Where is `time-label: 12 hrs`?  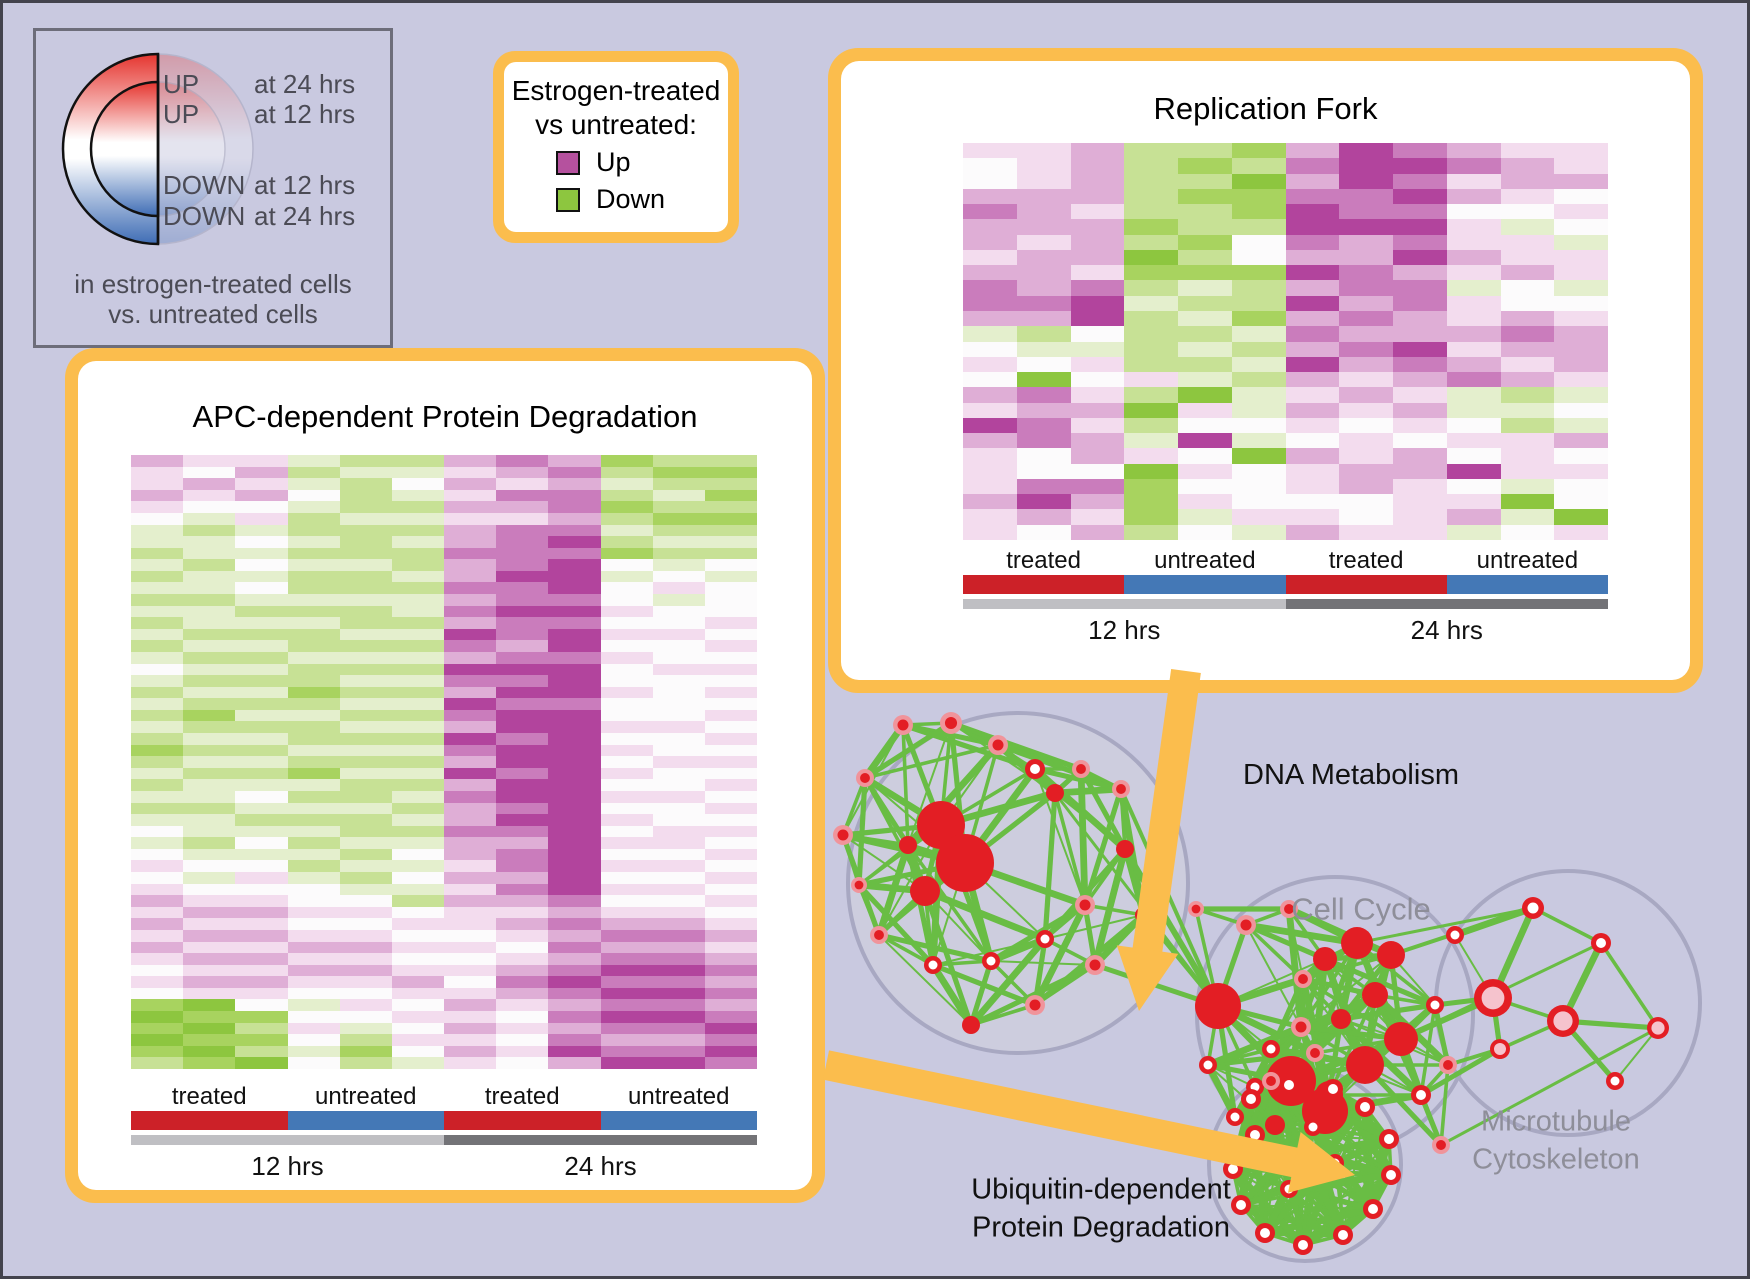
time-label: 12 hrs is located at coordinates (287, 1166).